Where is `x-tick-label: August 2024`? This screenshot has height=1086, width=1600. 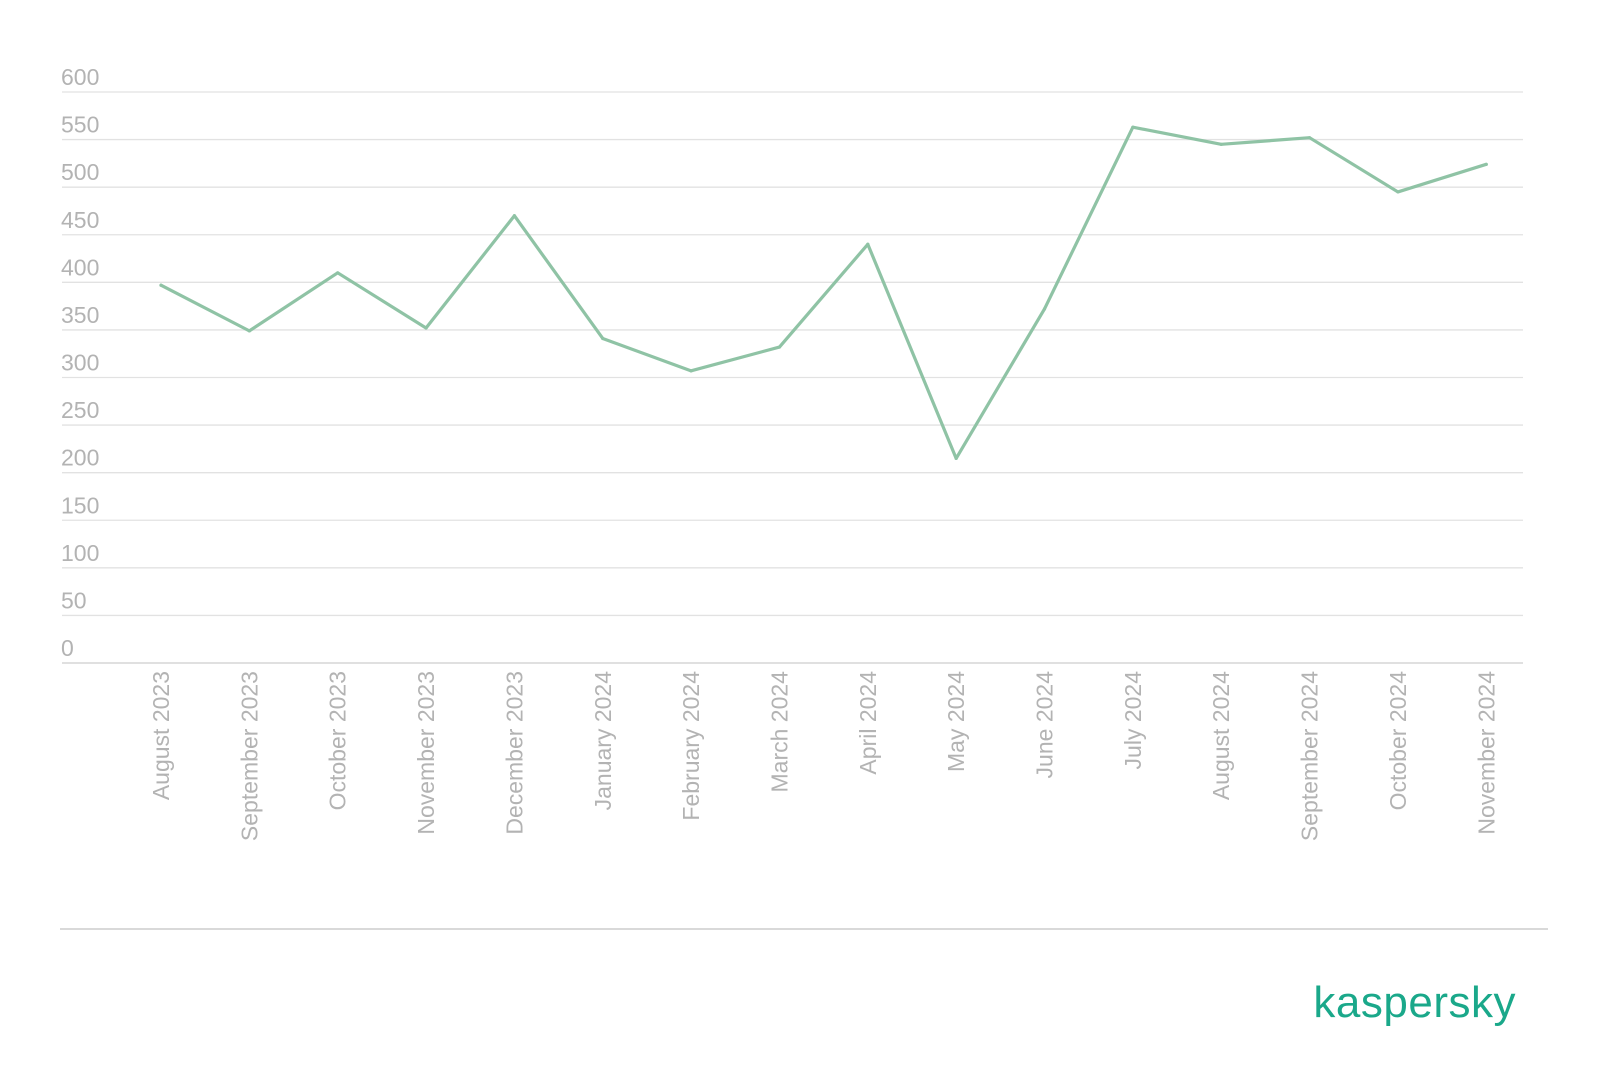
x-tick-label: August 2024 is located at coordinates (1221, 735).